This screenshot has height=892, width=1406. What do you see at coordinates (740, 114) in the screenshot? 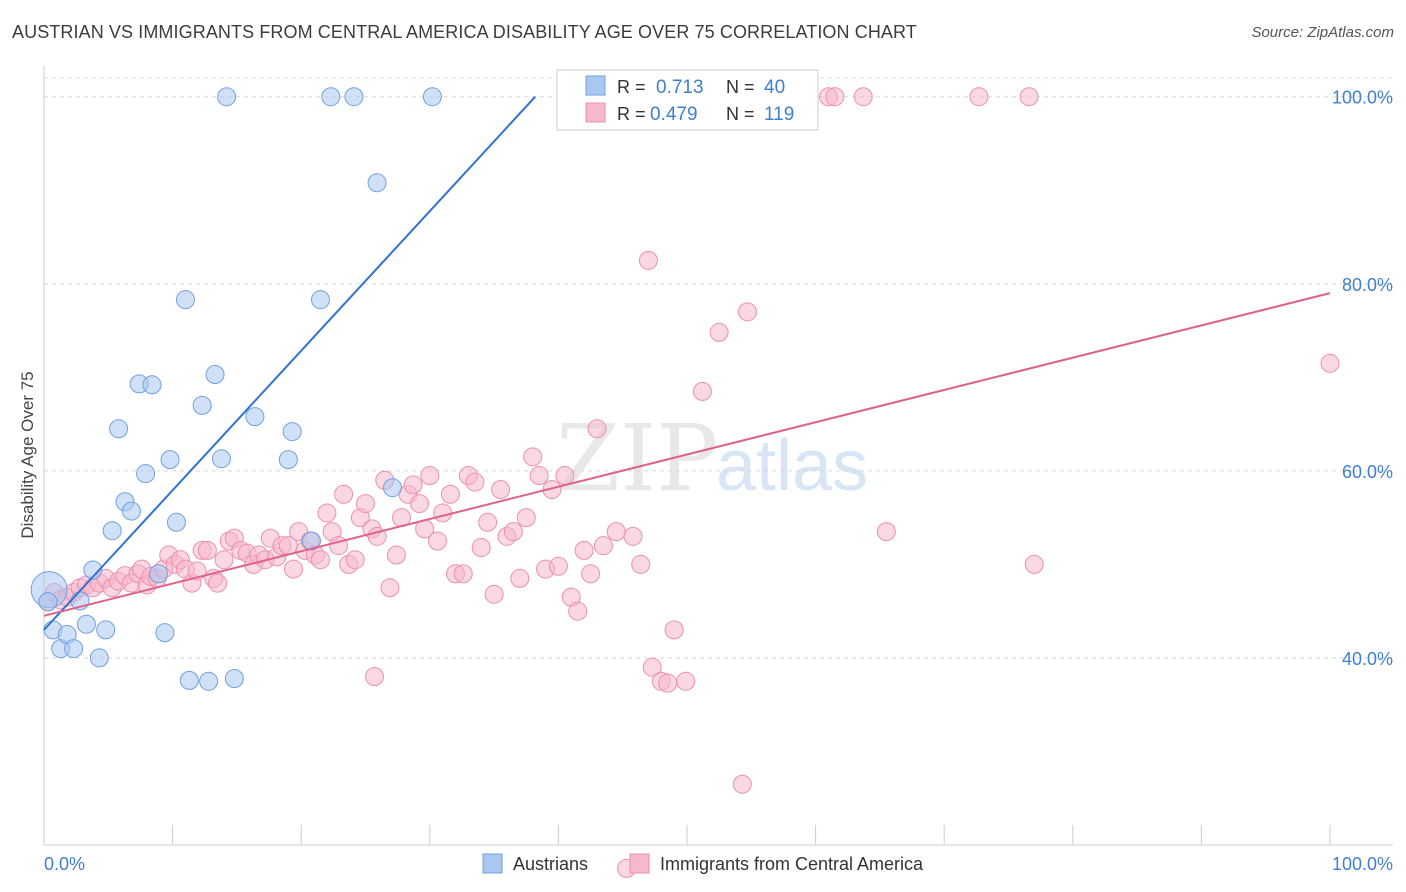
I see `legend-n-label-2: N =` at bounding box center [740, 114].